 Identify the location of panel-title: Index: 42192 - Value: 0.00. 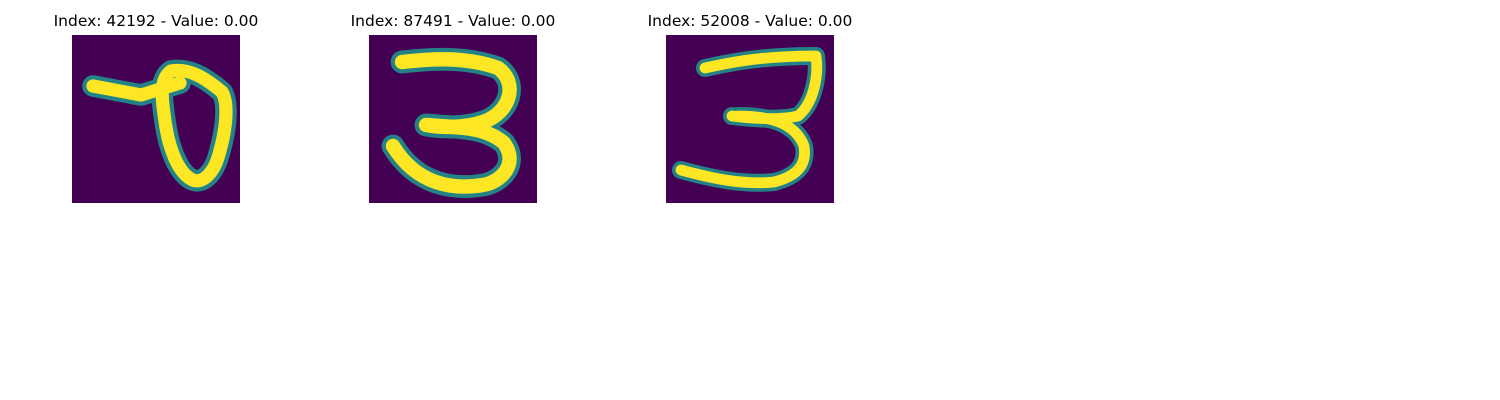
(156, 21).